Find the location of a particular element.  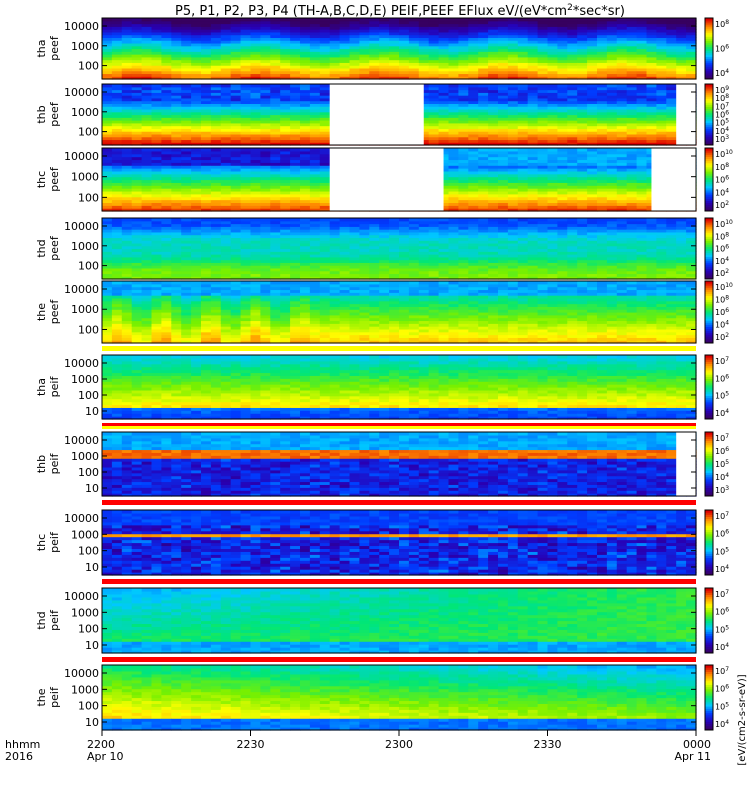

panel-label-line: thc is located at coordinates (41, 179).